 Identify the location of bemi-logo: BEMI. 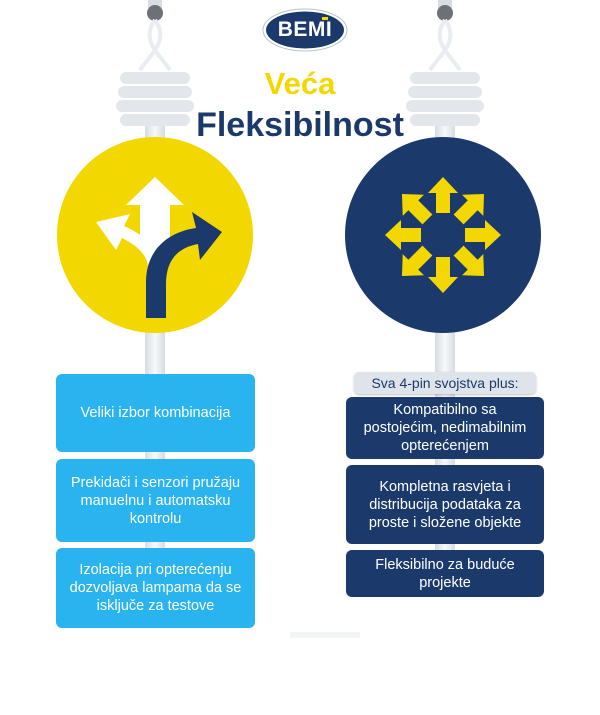
(305, 30).